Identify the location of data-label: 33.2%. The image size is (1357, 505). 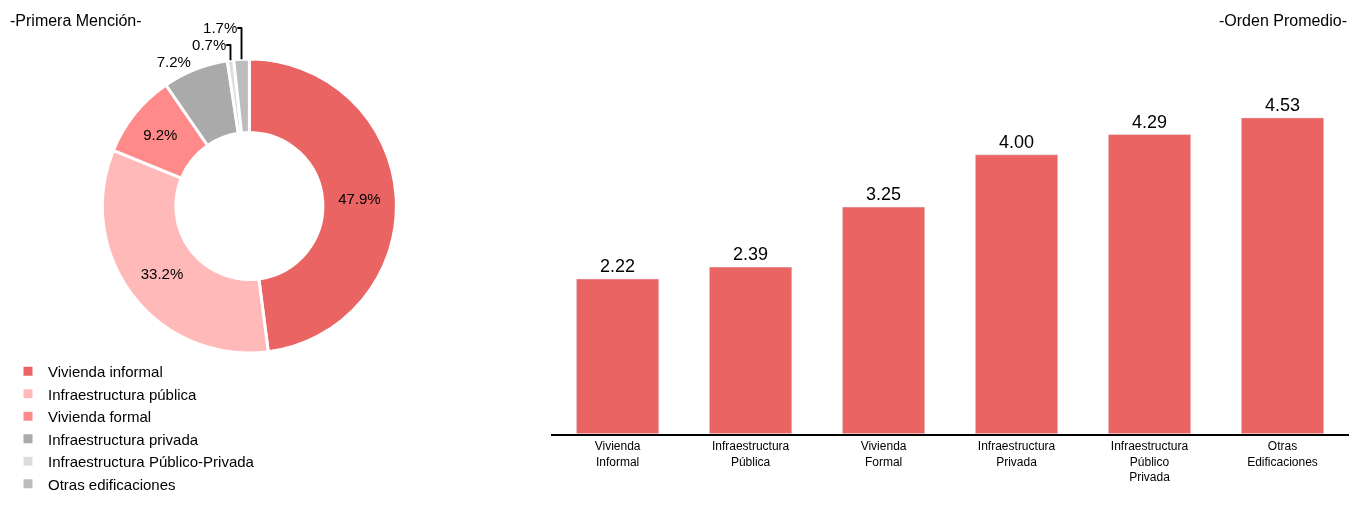
(162, 273).